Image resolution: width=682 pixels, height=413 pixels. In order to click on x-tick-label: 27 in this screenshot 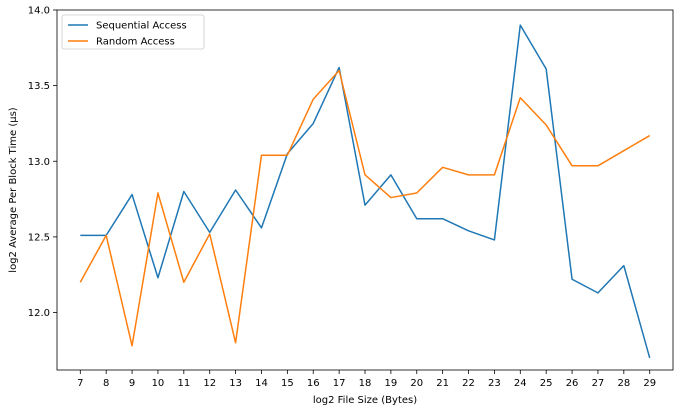, I will do `click(598, 383)`.